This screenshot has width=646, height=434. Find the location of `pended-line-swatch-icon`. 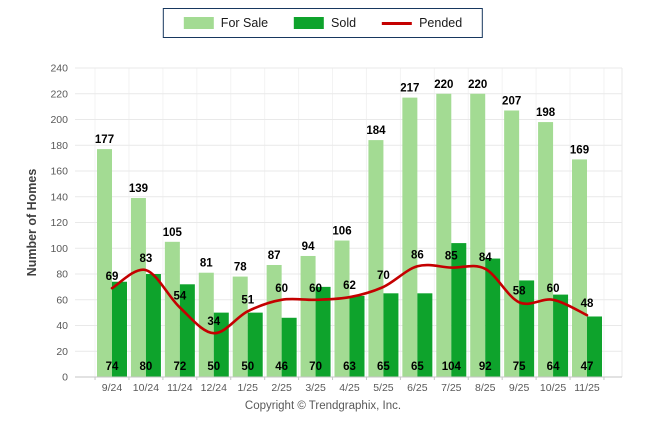

pended-line-swatch-icon is located at coordinates (397, 23).